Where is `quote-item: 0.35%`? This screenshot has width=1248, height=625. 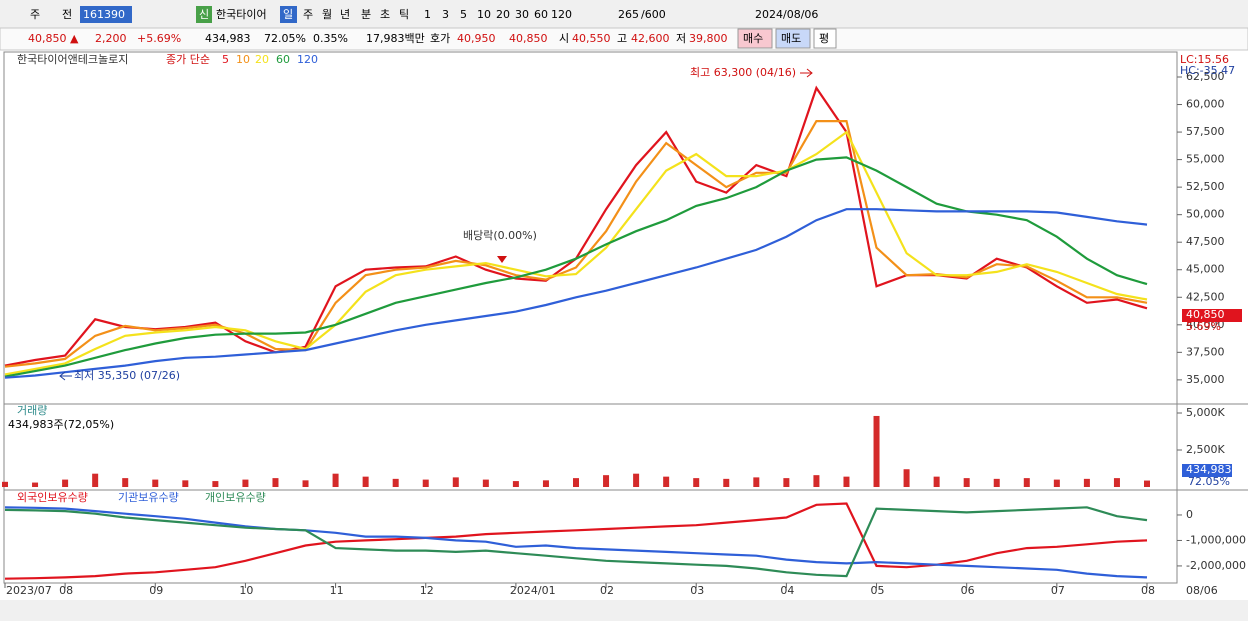 quote-item: 0.35% is located at coordinates (330, 38).